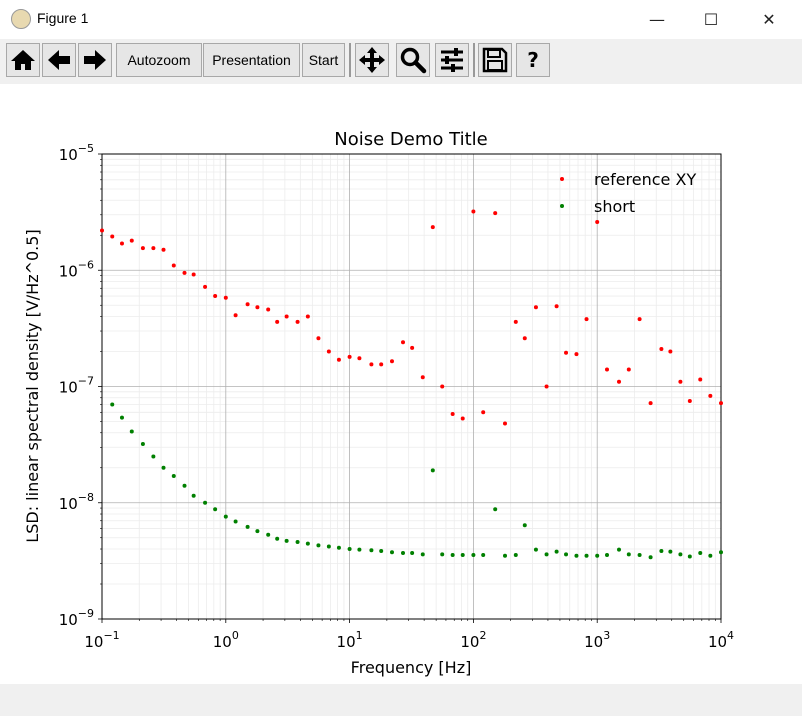 The image size is (802, 716). Describe the element at coordinates (372, 60) in the screenshot. I see `pan-button` at that location.